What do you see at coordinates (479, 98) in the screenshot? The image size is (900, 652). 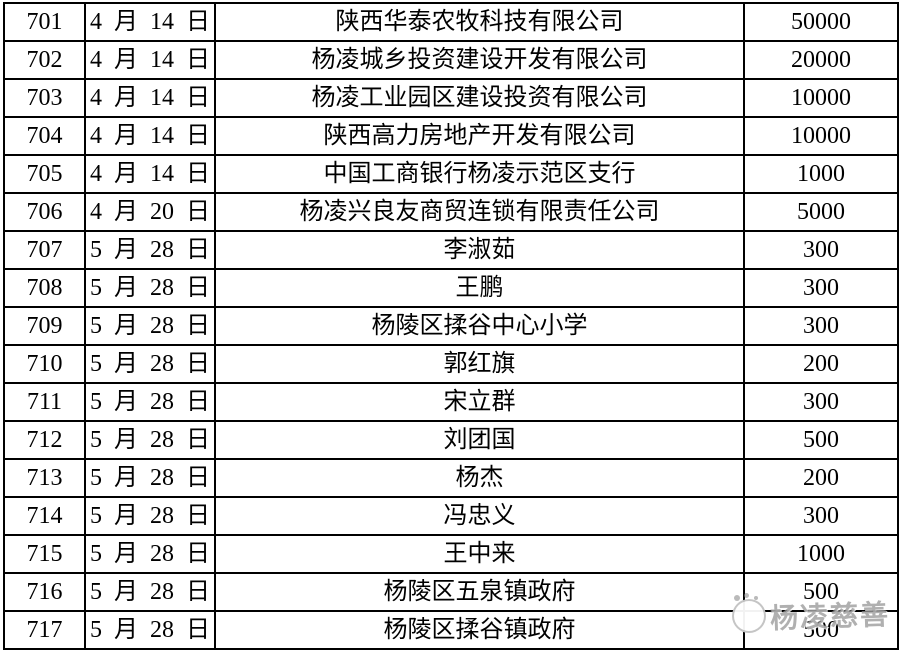 I see `donor-cell: 杨凌工业园区建设投资有限公司` at bounding box center [479, 98].